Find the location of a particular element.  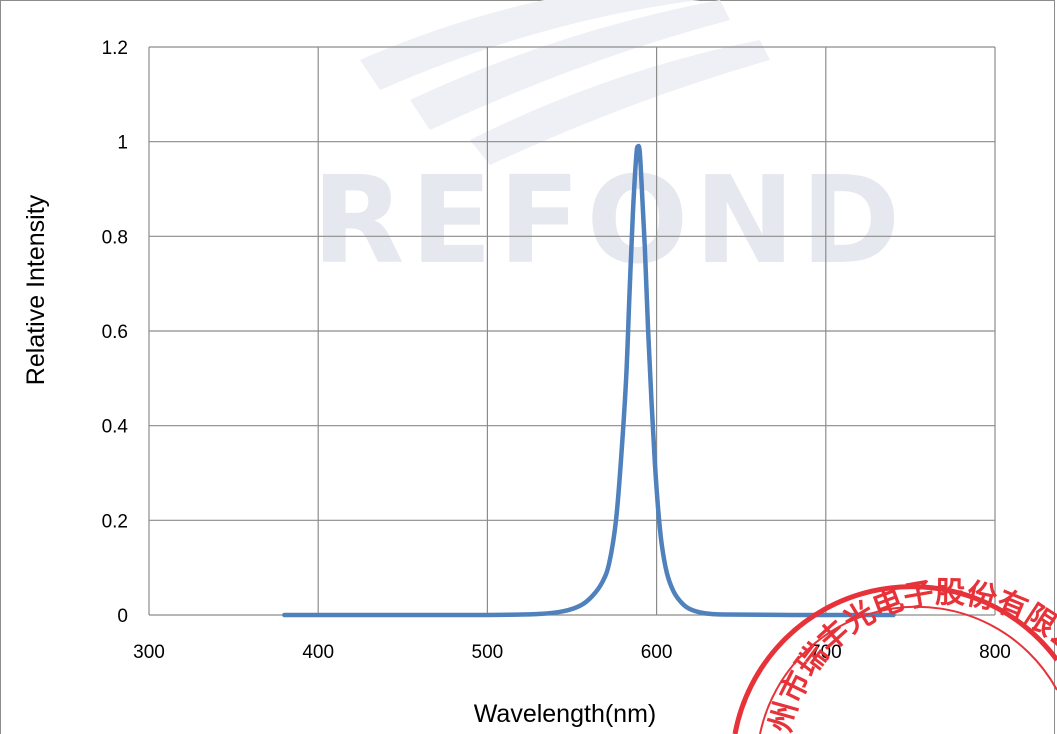

stamp-text-path: 州市瑞丰光电子股份有限公 is located at coordinates (910, 654).